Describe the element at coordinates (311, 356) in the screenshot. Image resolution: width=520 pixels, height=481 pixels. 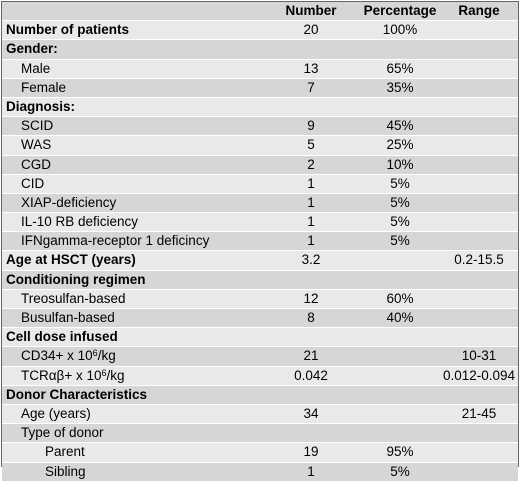
I see `row-number: 21` at that location.